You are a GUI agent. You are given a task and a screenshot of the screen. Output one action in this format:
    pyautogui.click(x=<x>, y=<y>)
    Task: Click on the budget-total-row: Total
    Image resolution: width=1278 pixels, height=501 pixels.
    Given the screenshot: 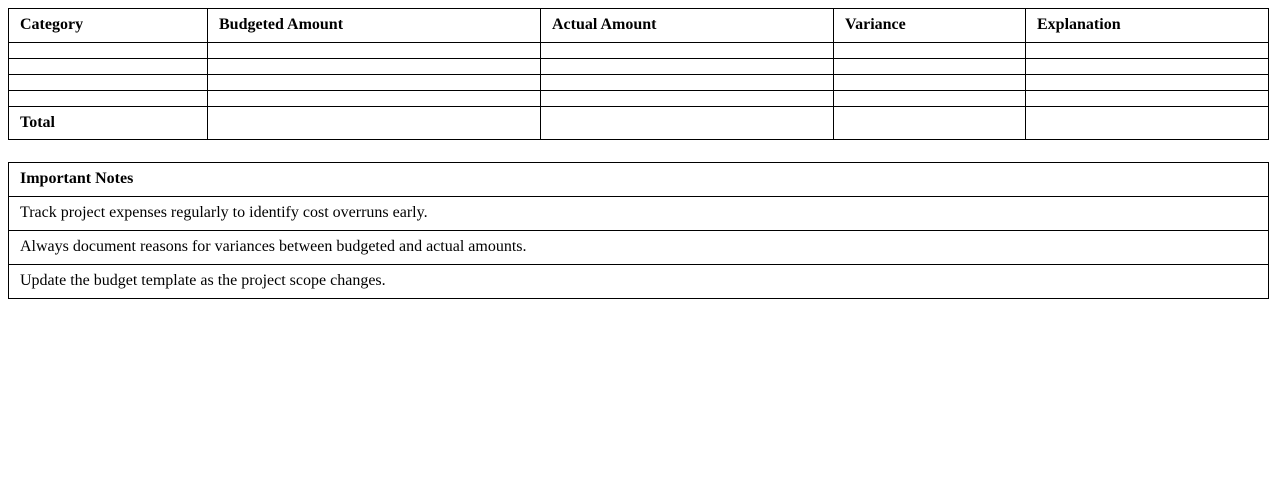 What is the action you would take?
    pyautogui.click(x=638, y=123)
    